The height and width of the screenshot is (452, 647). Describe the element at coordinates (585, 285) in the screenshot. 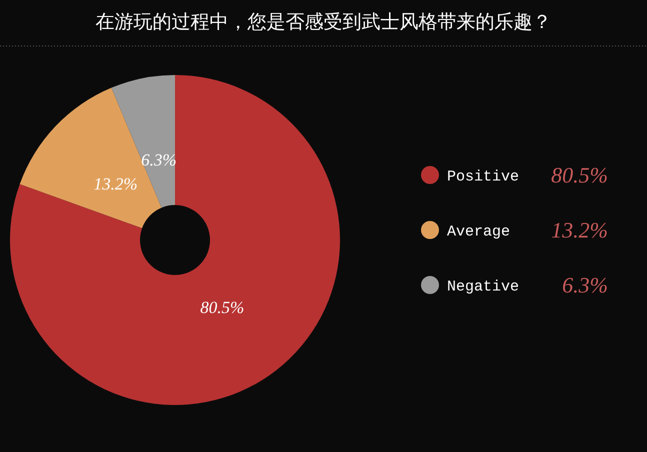

I see `text: 6.3%` at that location.